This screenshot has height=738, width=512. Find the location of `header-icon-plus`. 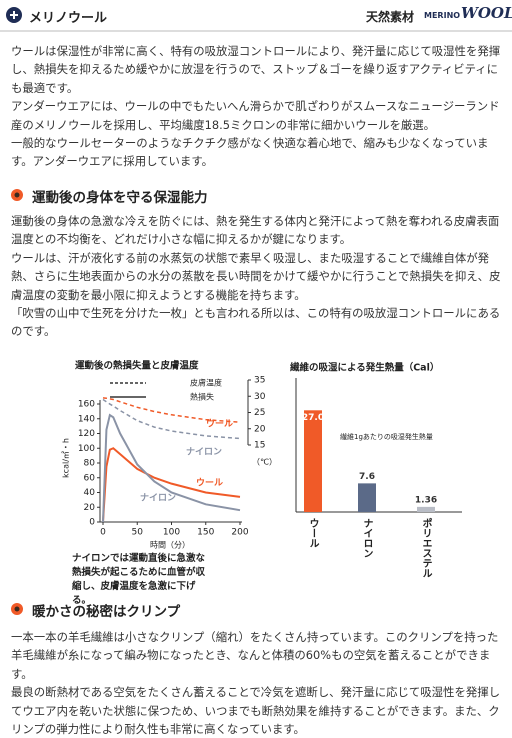

header-icon-plus is located at coordinates (14, 15).